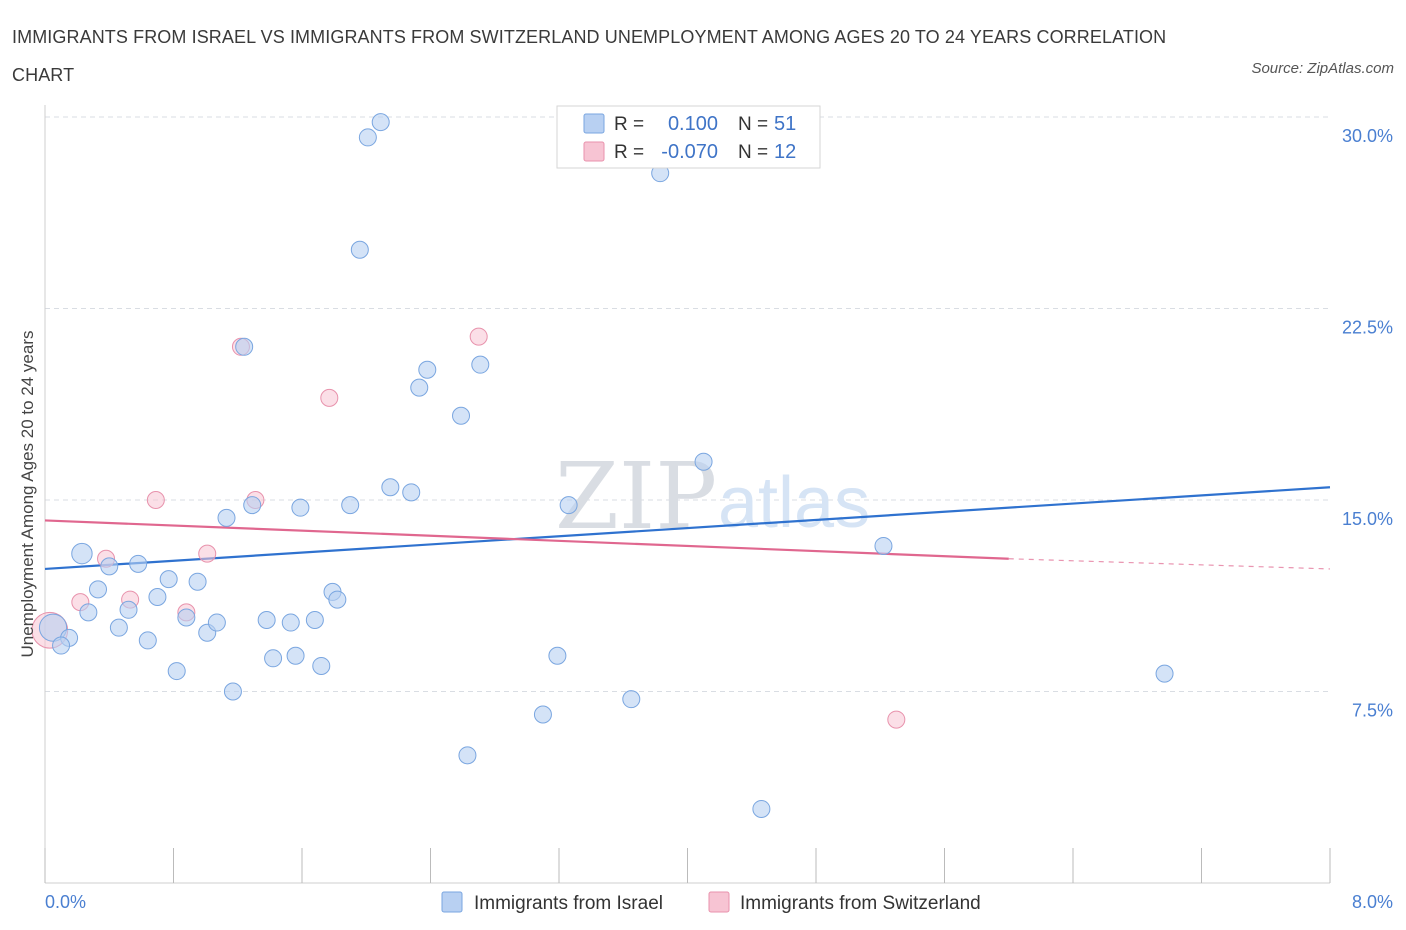 This screenshot has height=930, width=1406. Describe the element at coordinates (1367, 136) in the screenshot. I see `y-tick-label: 30.0%` at that location.